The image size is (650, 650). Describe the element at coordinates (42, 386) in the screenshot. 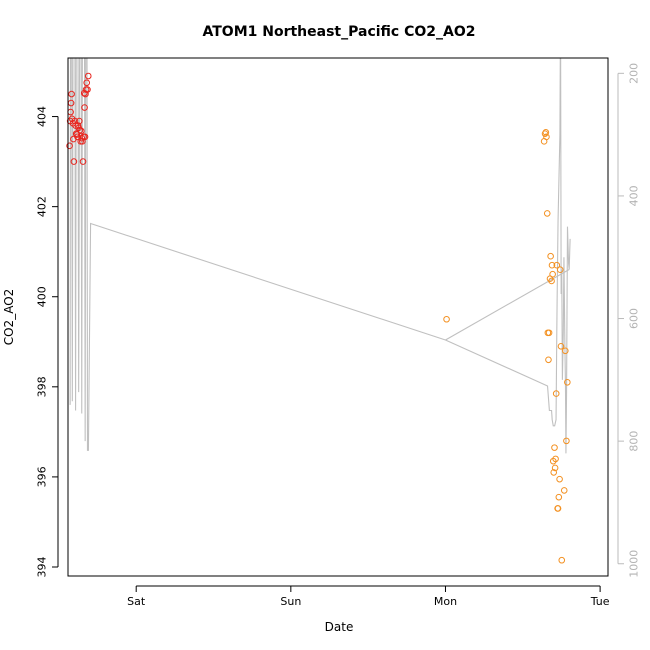

I see `y-tick-label-2: 398` at that location.